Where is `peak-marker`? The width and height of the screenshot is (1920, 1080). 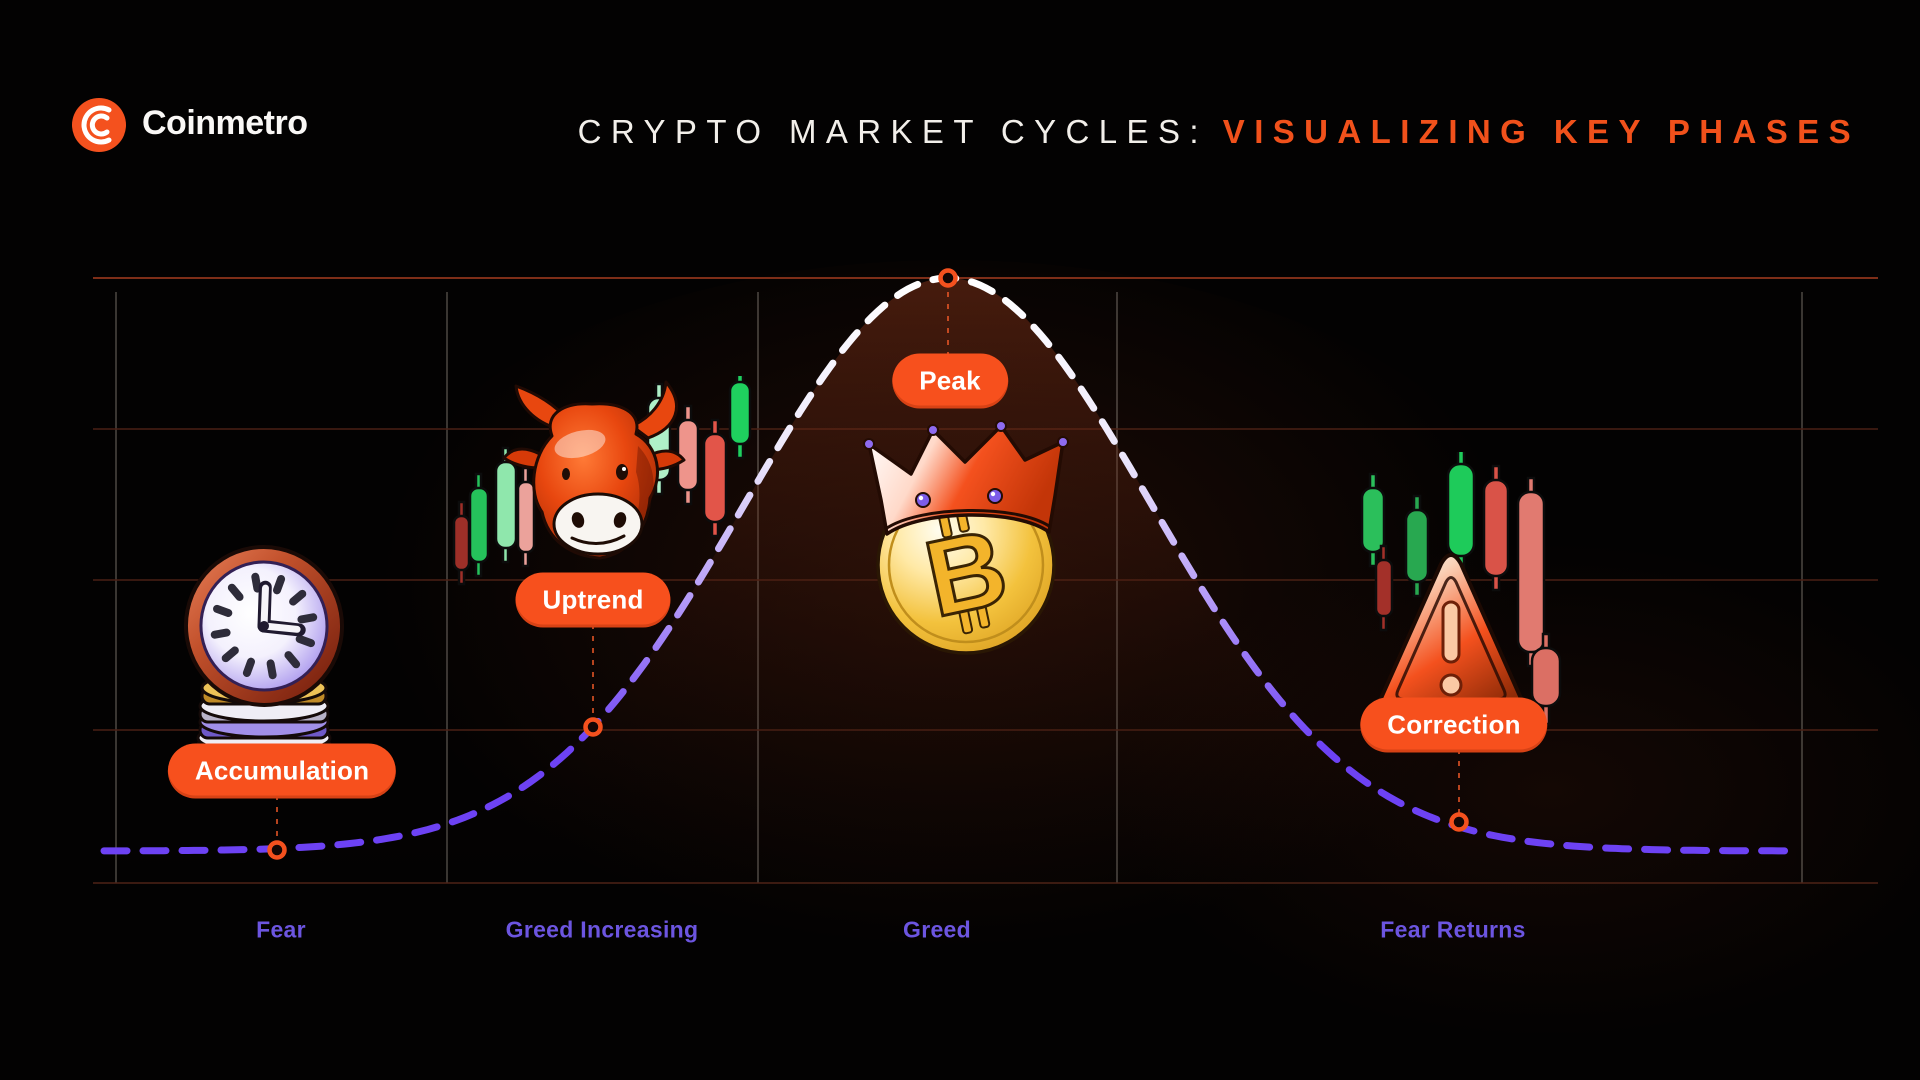 peak-marker is located at coordinates (948, 278).